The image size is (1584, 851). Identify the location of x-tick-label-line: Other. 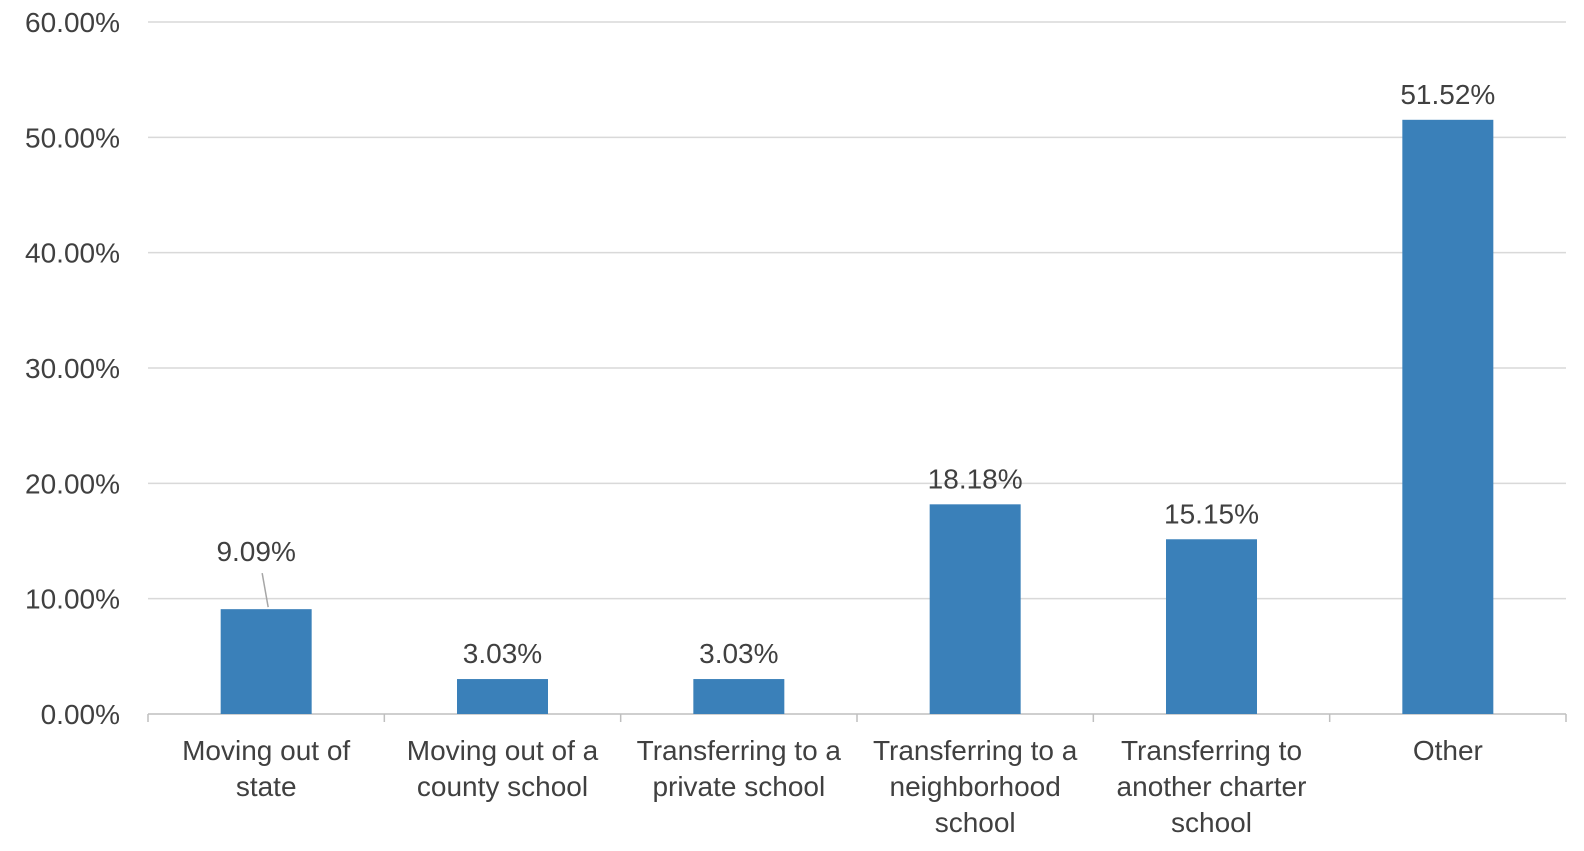
(1448, 750).